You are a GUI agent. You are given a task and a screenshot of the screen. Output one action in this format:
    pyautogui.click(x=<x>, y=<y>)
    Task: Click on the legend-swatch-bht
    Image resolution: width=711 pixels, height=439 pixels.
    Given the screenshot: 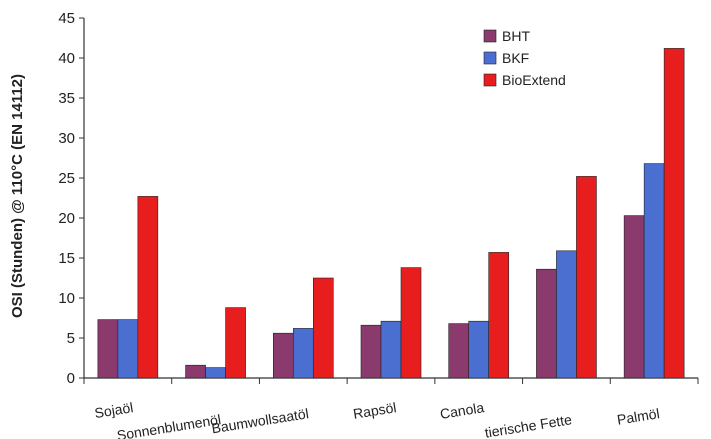 What is the action you would take?
    pyautogui.click(x=490, y=36)
    